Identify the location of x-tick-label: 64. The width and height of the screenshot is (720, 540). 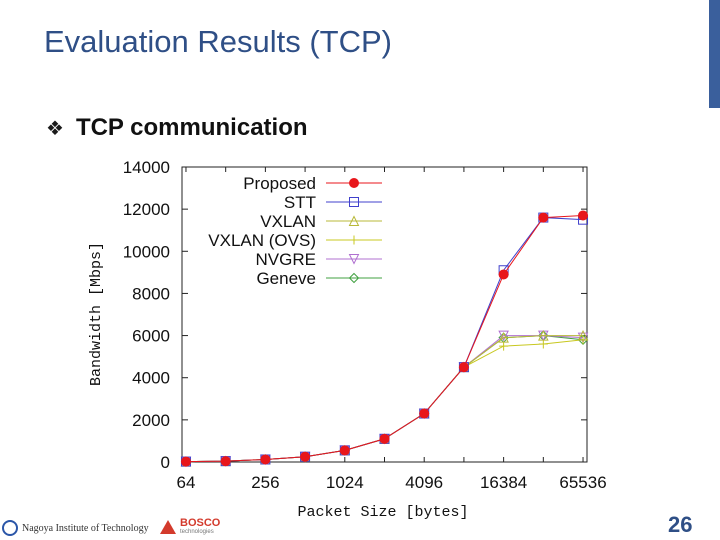
(186, 482).